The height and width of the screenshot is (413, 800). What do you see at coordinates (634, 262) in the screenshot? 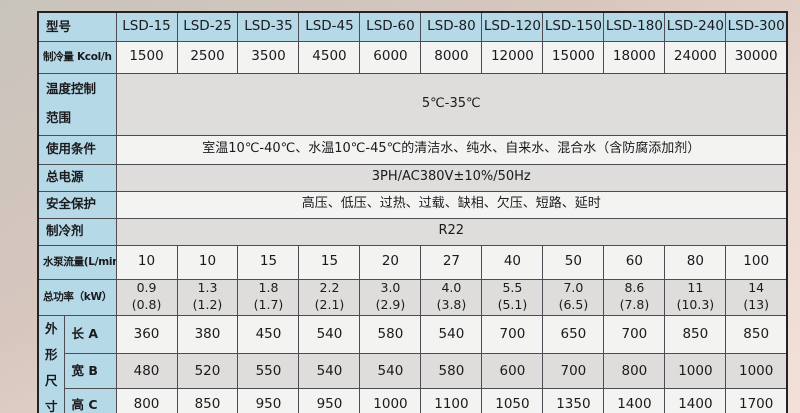
I see `pump-flow-cell: 60` at bounding box center [634, 262].